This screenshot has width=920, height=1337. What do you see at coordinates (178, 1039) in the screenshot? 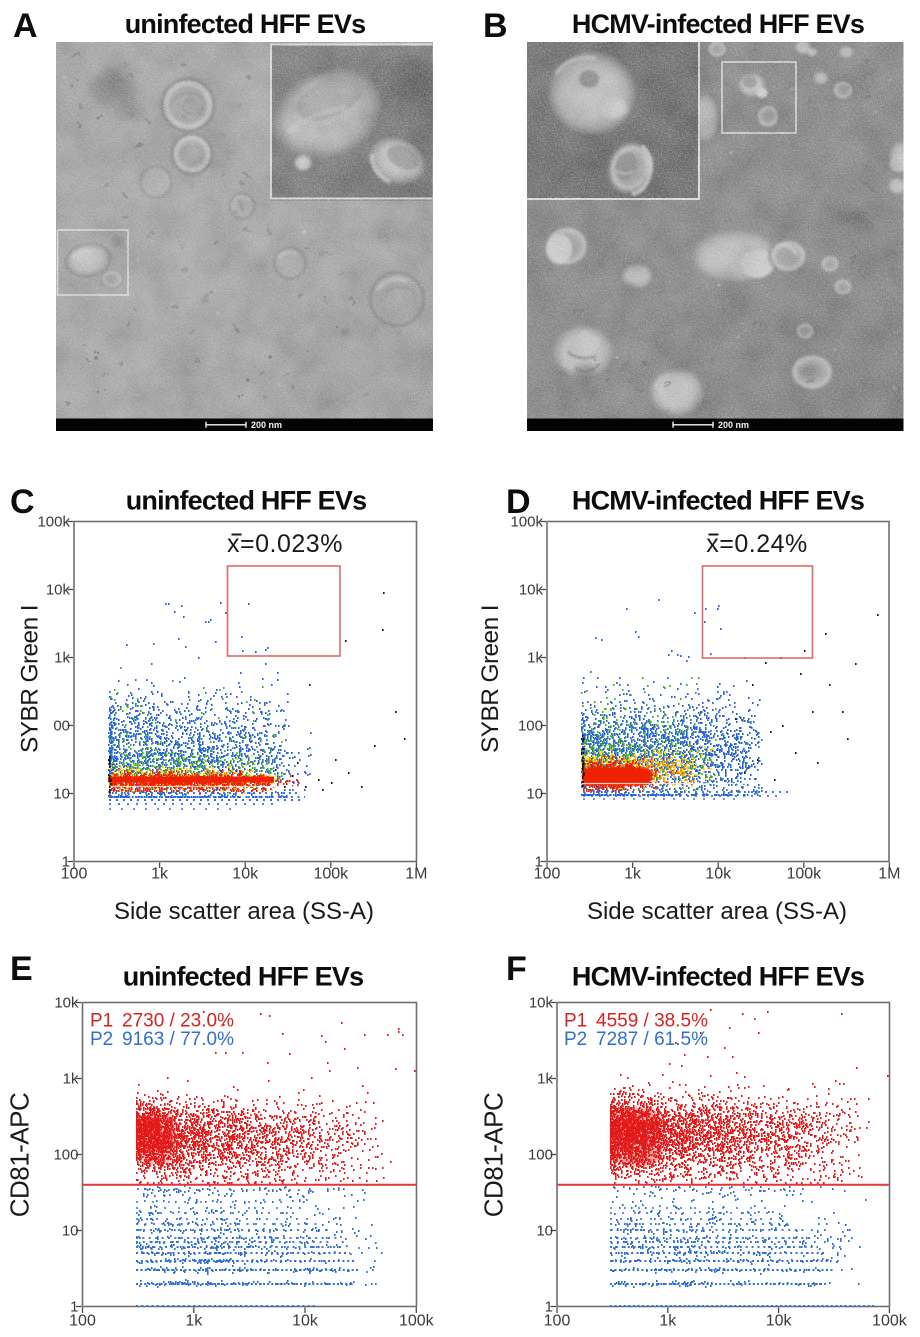
I see `svg-text: 9163 / 77.0%` at bounding box center [178, 1039].